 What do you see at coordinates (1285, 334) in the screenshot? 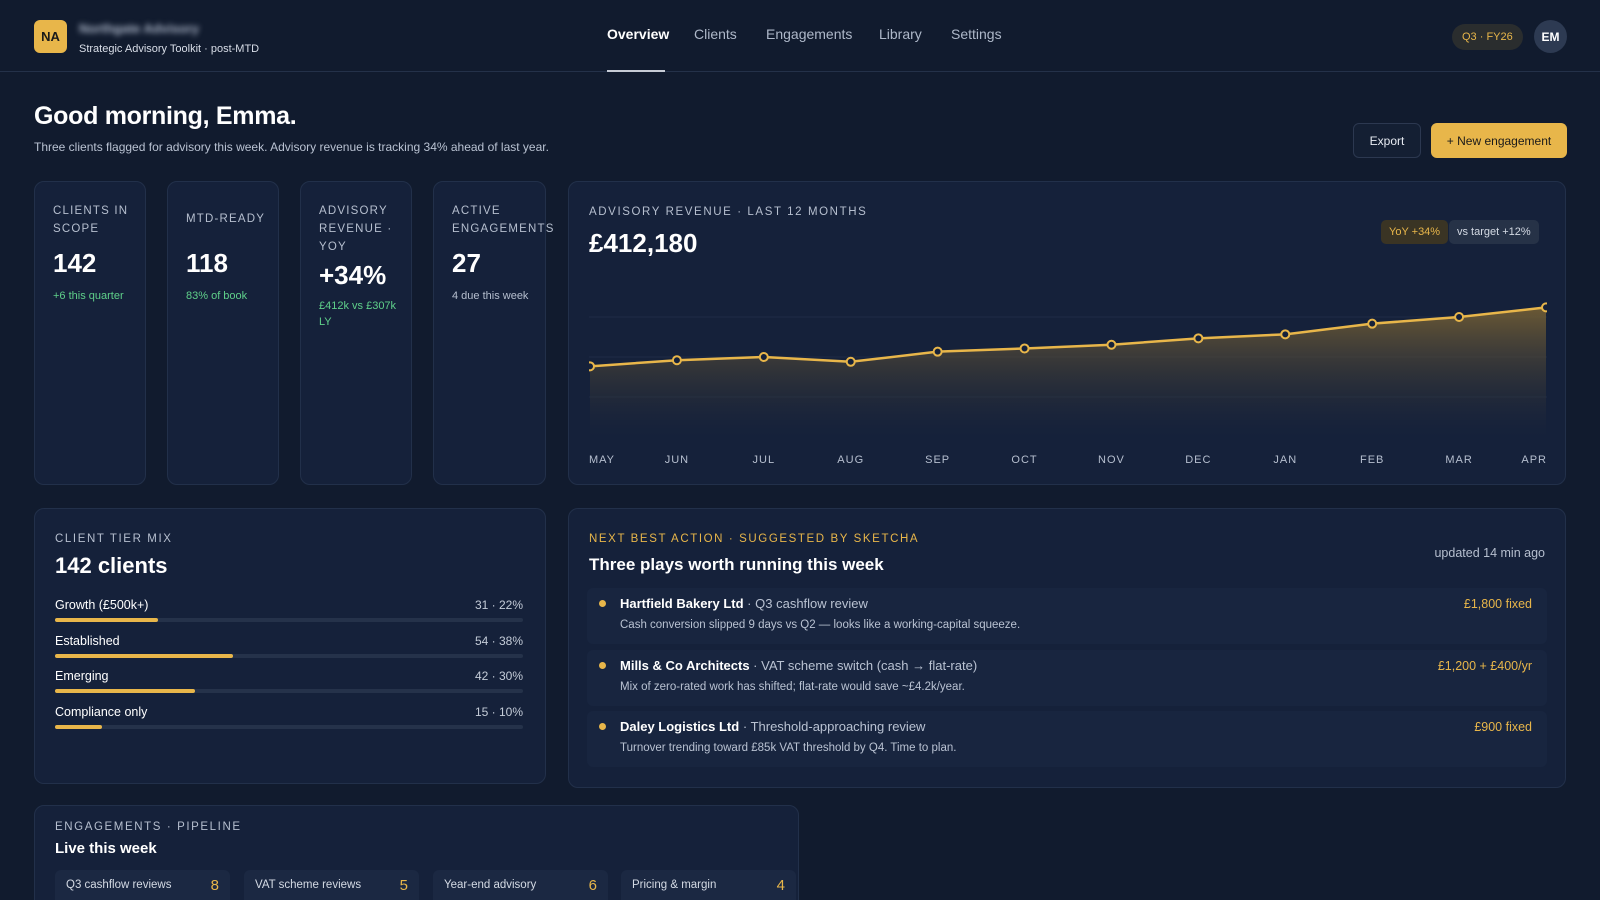
I see `data-point-jan` at bounding box center [1285, 334].